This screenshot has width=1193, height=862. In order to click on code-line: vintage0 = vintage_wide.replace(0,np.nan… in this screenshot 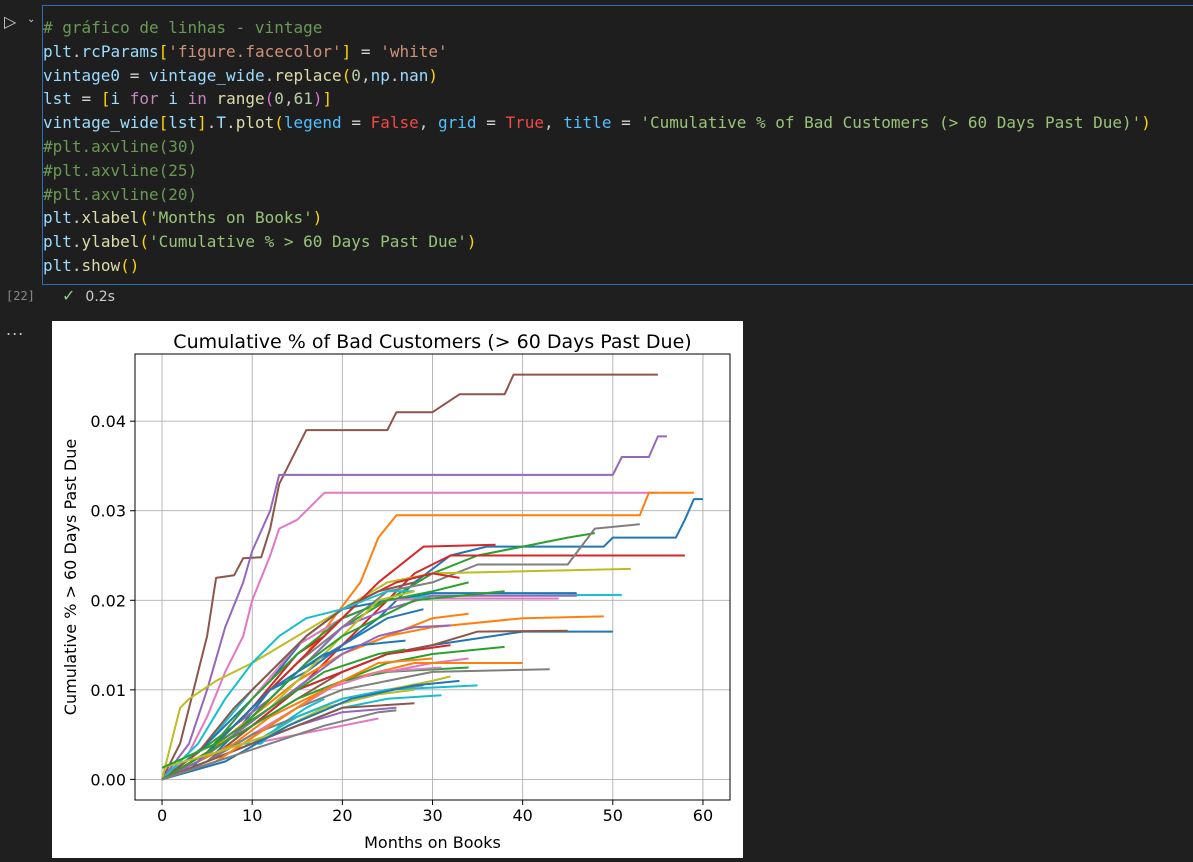, I will do `click(241, 75)`.